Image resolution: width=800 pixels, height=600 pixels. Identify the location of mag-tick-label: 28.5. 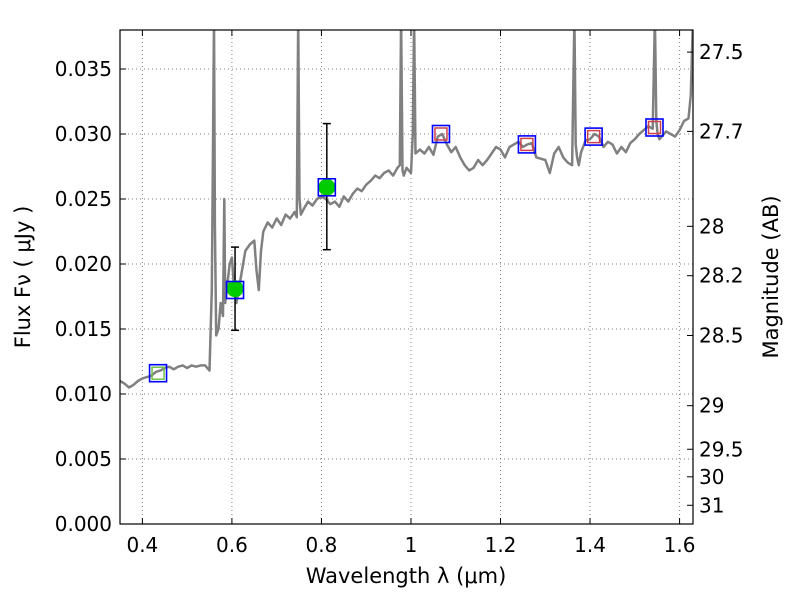
(721, 336).